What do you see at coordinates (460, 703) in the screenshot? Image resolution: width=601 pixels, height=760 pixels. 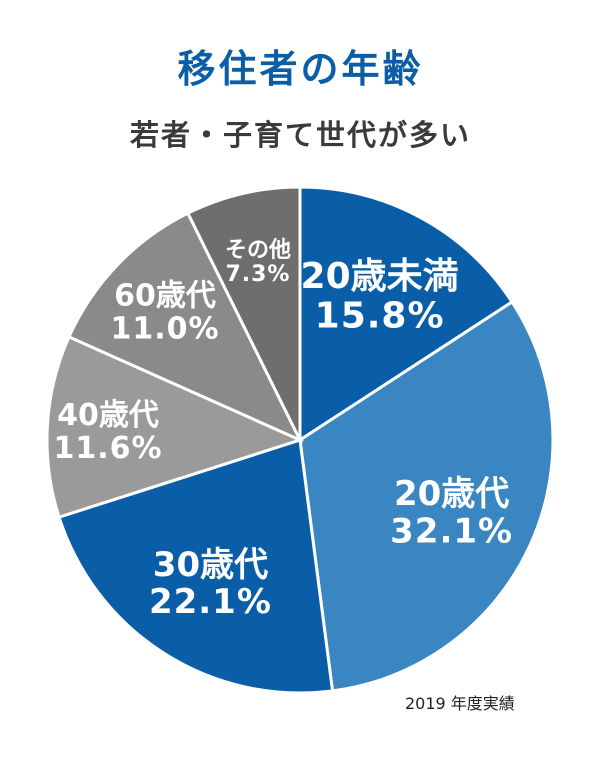 I see `footnote: 2019 年度実績` at bounding box center [460, 703].